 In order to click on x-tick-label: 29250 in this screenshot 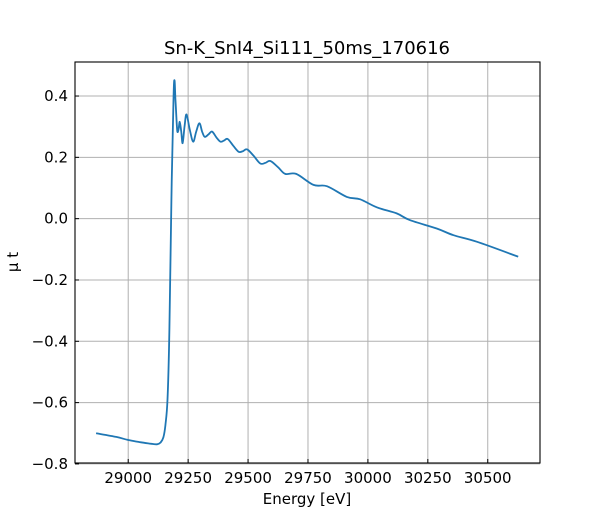, I will do `click(188, 478)`.